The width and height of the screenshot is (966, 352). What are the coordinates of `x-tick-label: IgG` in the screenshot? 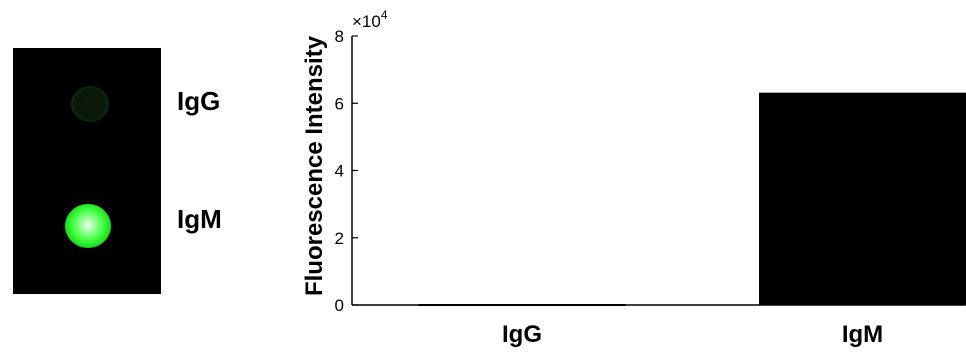 It's located at (522, 334).